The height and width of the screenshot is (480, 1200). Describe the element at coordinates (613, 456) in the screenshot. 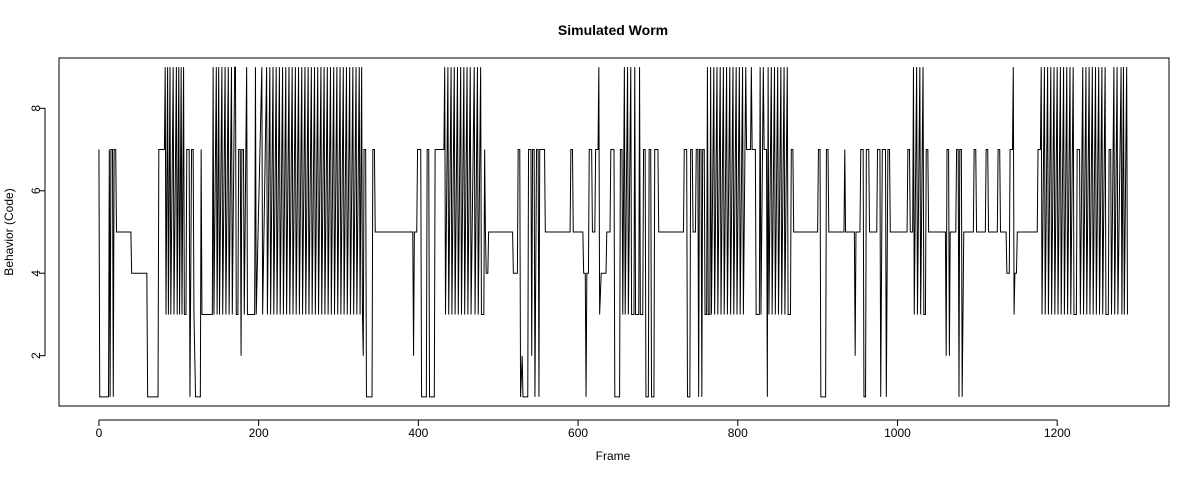

I see `x-axis-label: Frame` at that location.